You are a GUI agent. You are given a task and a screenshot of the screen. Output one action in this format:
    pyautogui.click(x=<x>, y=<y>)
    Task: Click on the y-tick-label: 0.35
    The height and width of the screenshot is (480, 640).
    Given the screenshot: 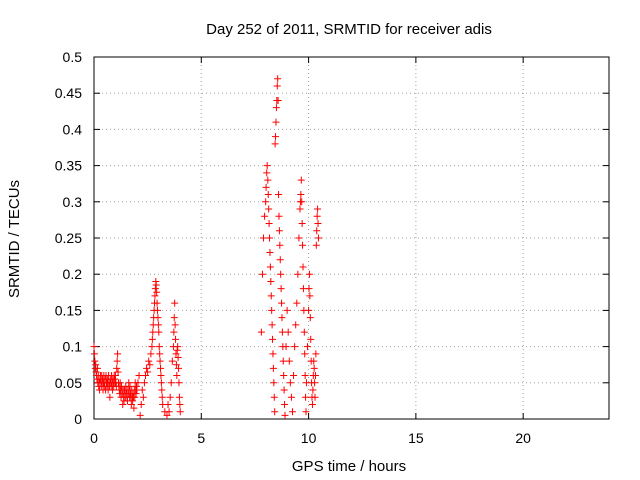 What is the action you would take?
    pyautogui.click(x=68, y=166)
    